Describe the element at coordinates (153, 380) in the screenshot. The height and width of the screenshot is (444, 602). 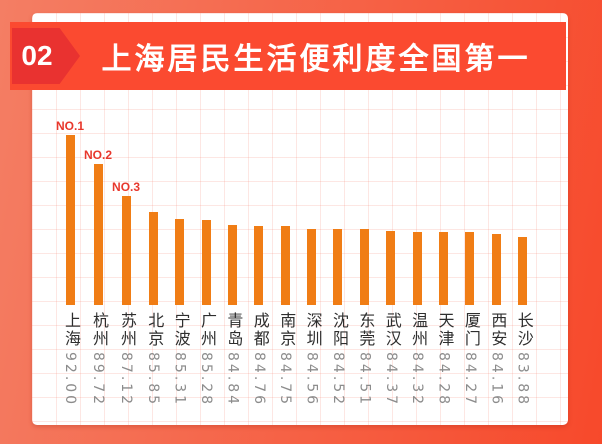
I see `value-label: 85.85` at that location.